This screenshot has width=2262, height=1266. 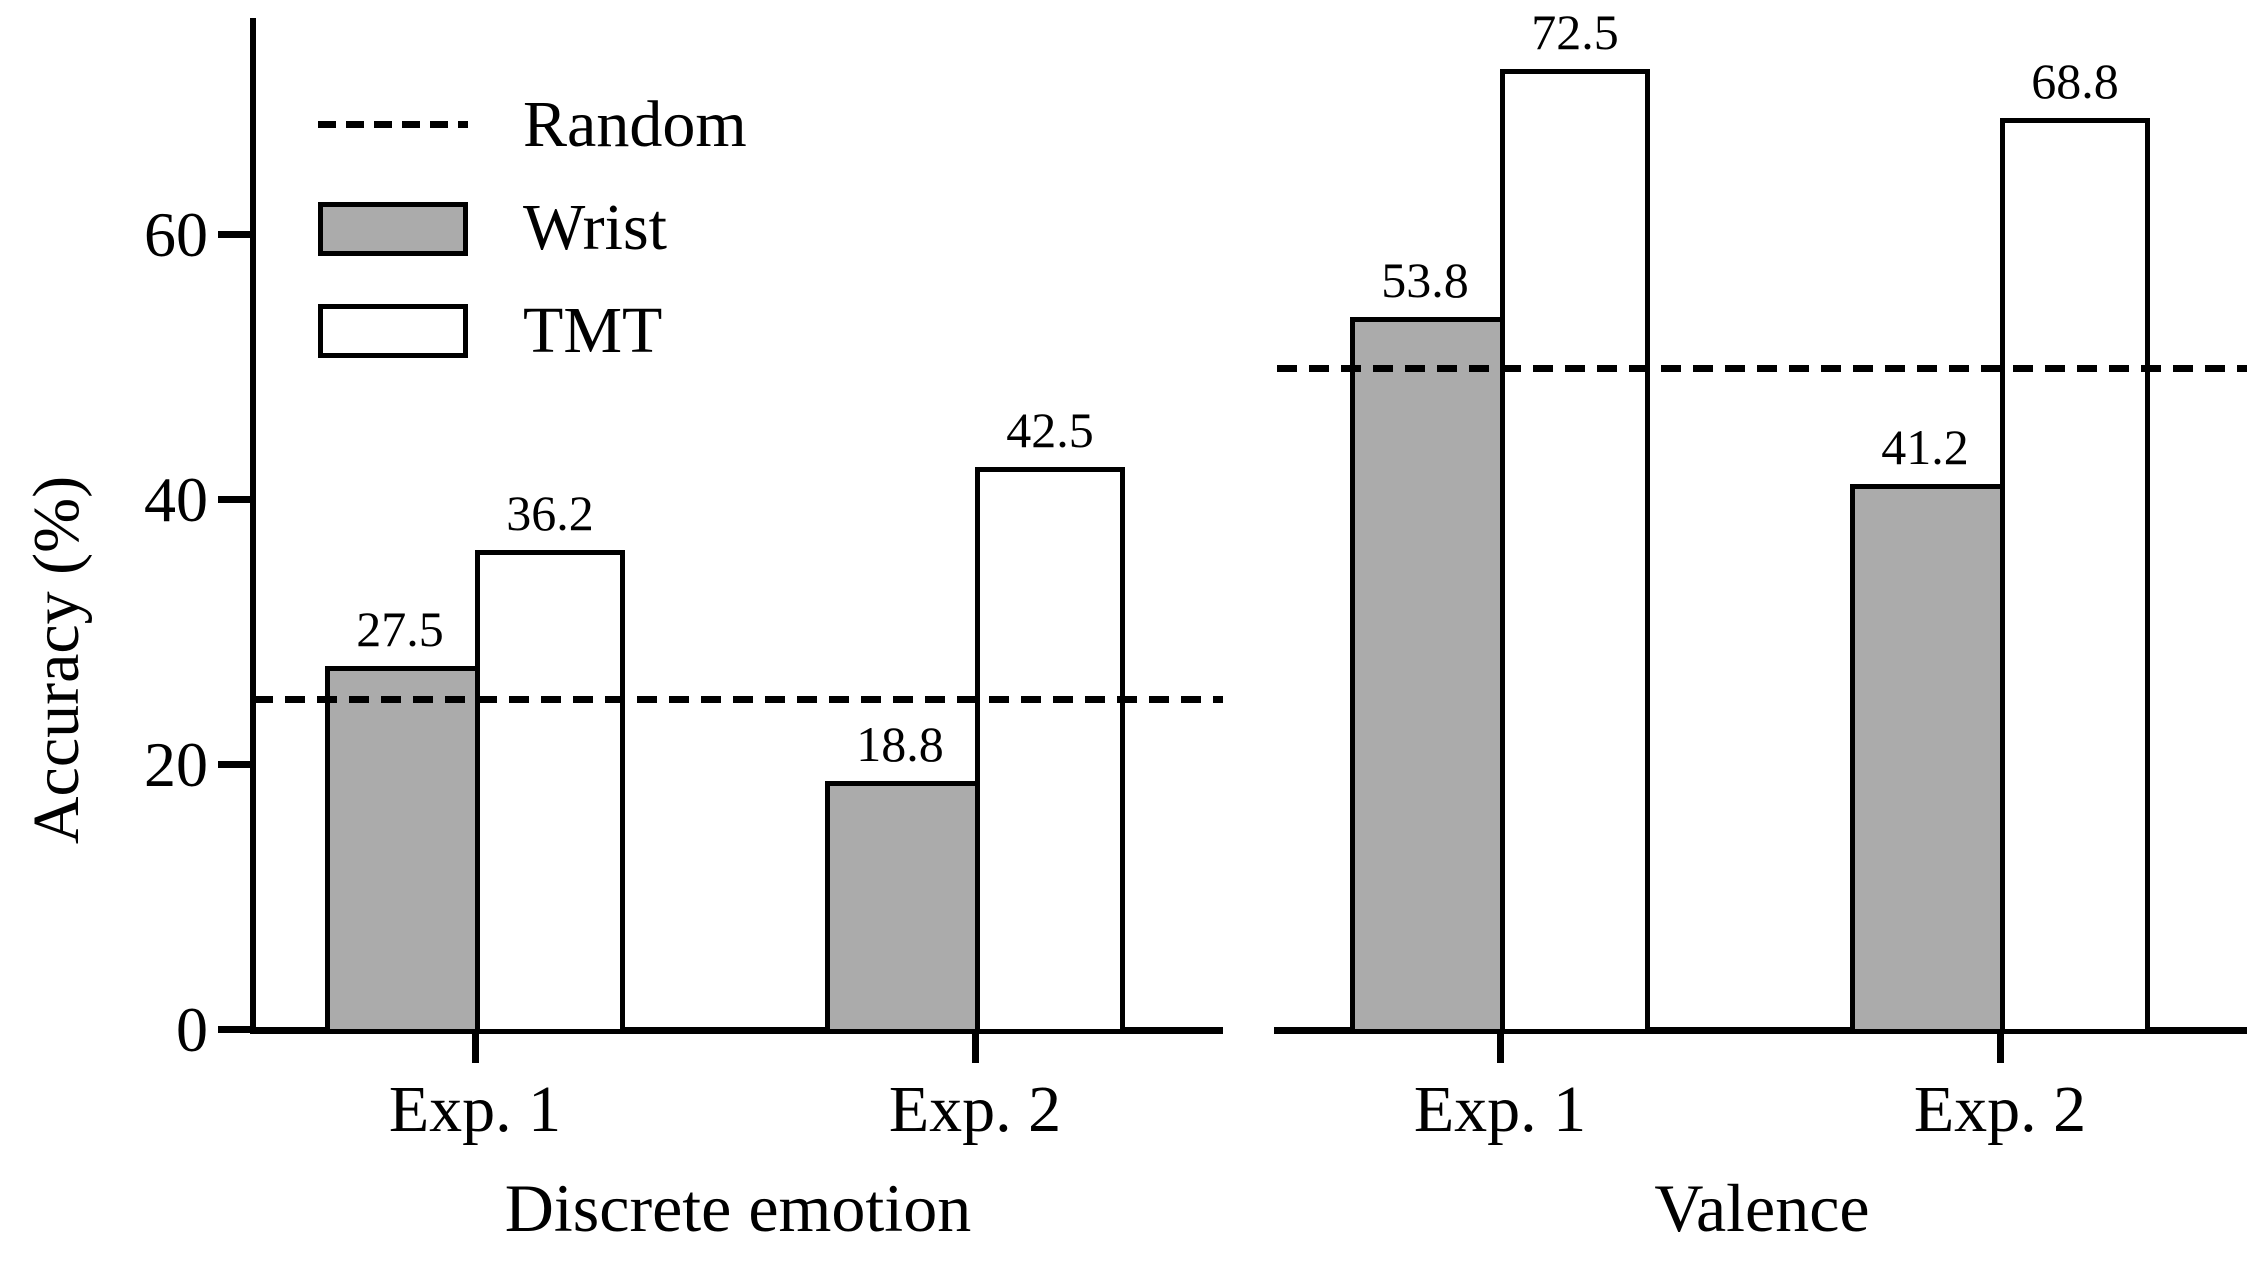 I want to click on category-label-valence-exp-2: Exp. 2, so click(x=2000, y=1109).